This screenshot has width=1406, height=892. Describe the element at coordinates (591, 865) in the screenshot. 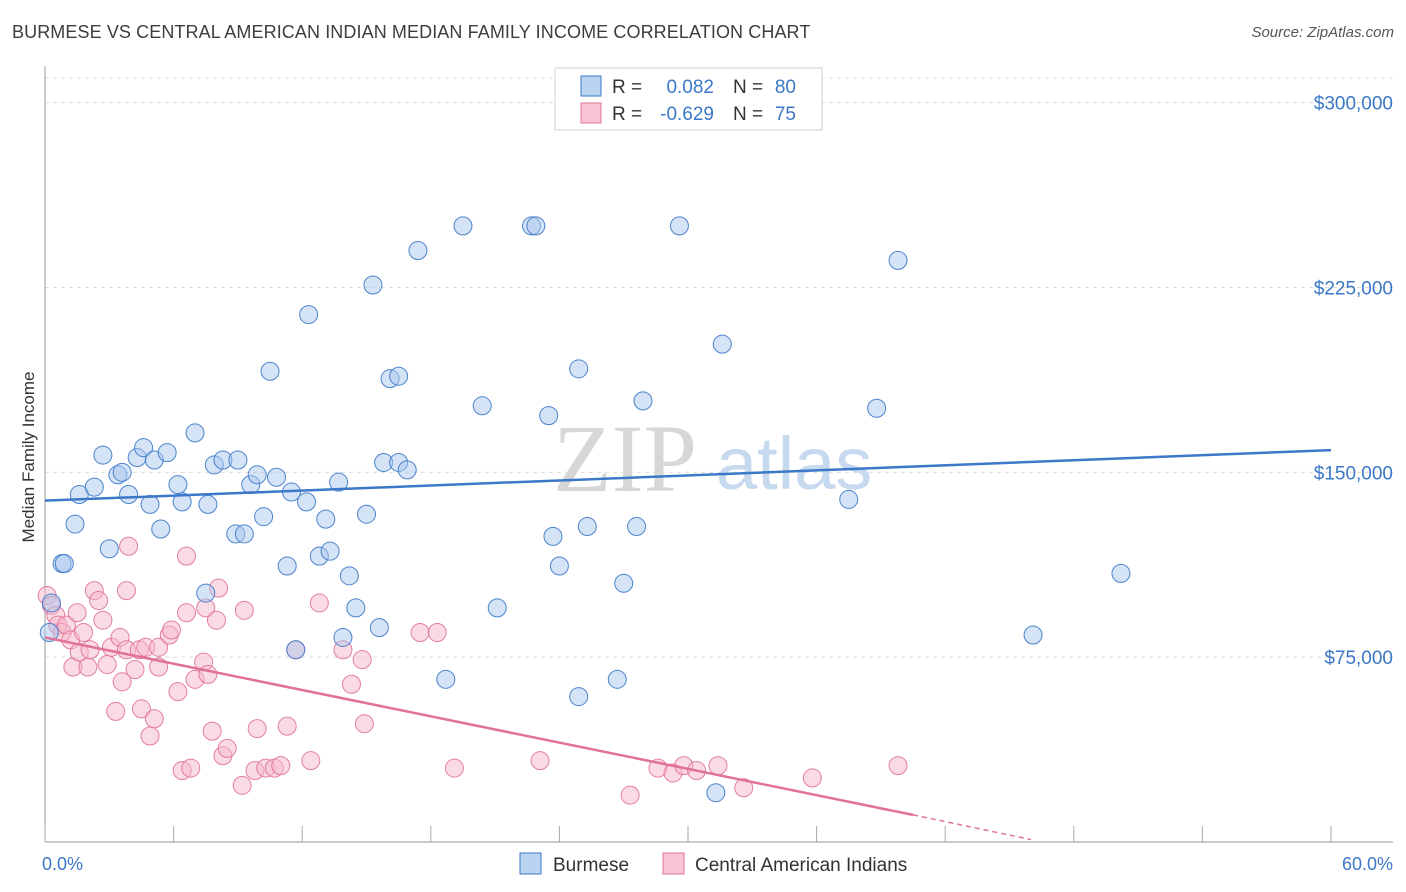

I see `bottom-legend-label-burmese: Burmese` at that location.